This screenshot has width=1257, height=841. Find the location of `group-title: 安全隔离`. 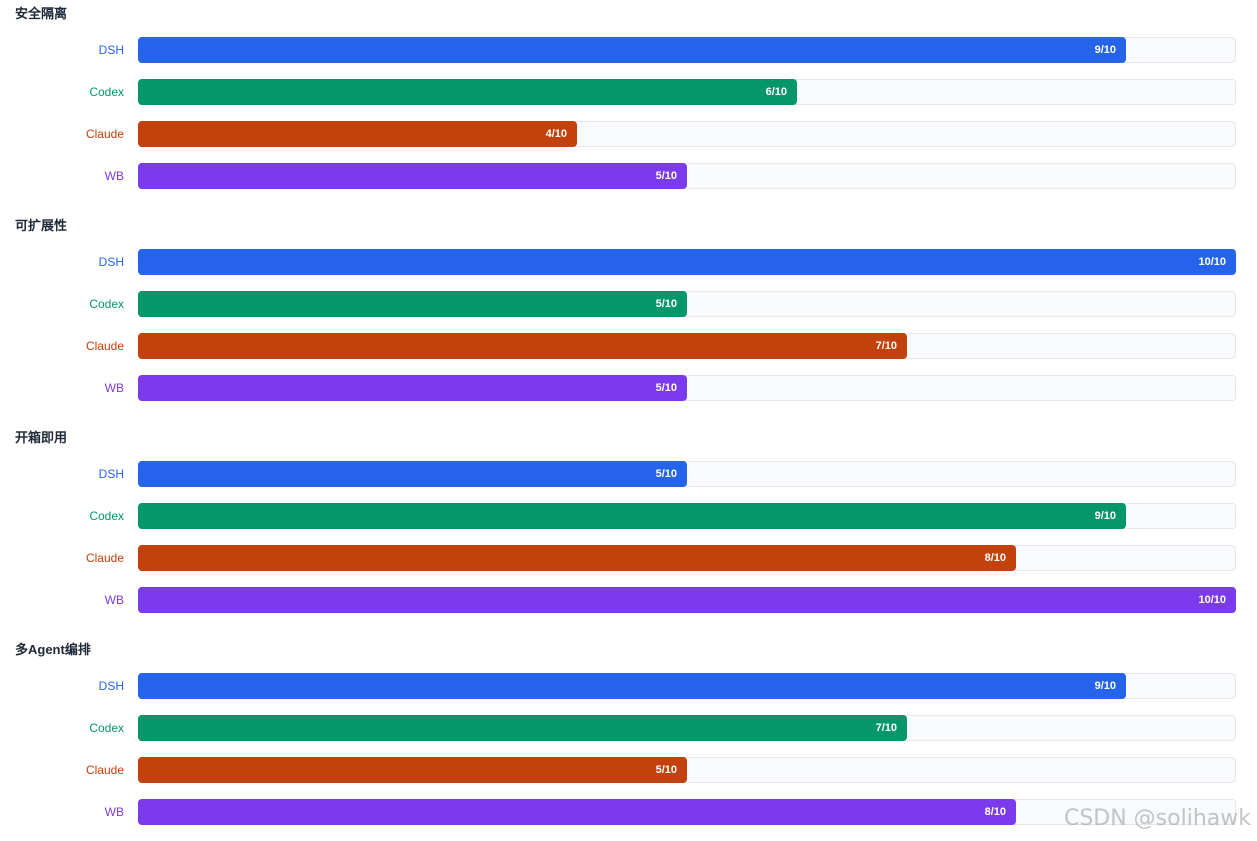

group-title: 安全隔离 is located at coordinates (41, 13).